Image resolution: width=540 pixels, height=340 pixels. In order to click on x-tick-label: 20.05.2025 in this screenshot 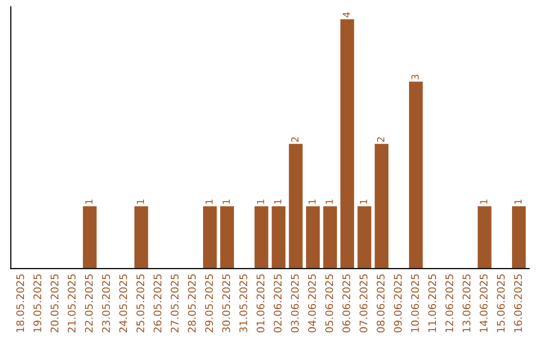, I will do `click(54, 303)`.